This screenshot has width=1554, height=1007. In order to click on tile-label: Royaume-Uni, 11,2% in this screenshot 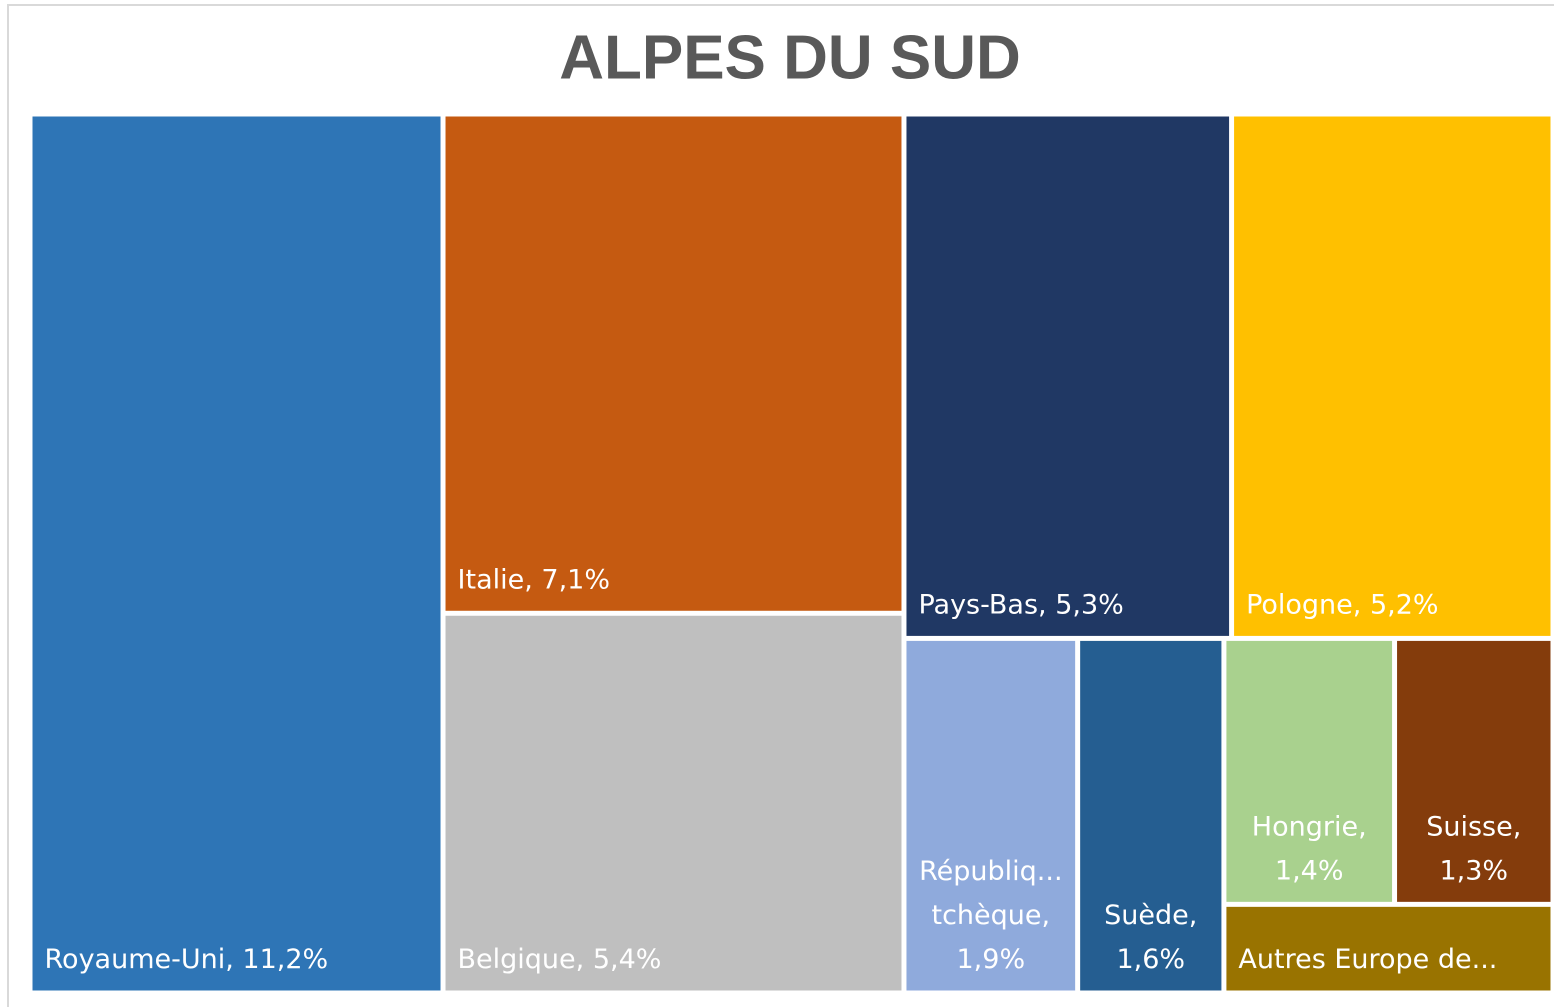, I will do `click(187, 959)`.